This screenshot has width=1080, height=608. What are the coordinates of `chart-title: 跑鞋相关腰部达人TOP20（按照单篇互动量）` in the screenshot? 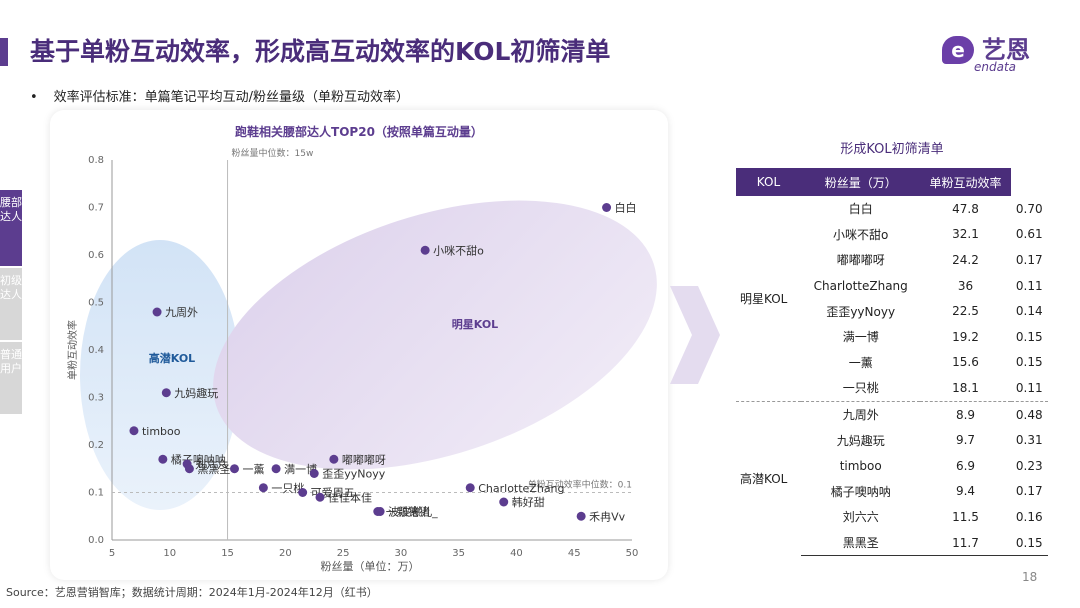 It's located at (359, 131).